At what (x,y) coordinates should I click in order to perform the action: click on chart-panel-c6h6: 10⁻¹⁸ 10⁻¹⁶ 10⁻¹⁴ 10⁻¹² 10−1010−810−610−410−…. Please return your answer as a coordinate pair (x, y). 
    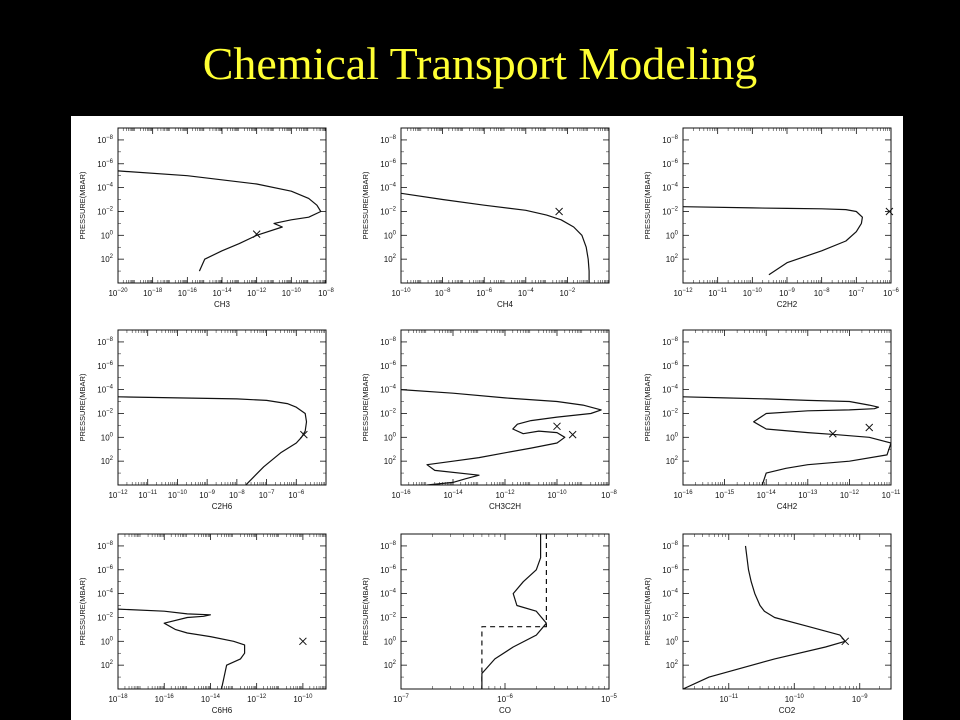
    Looking at the image, I should click on (202, 624).